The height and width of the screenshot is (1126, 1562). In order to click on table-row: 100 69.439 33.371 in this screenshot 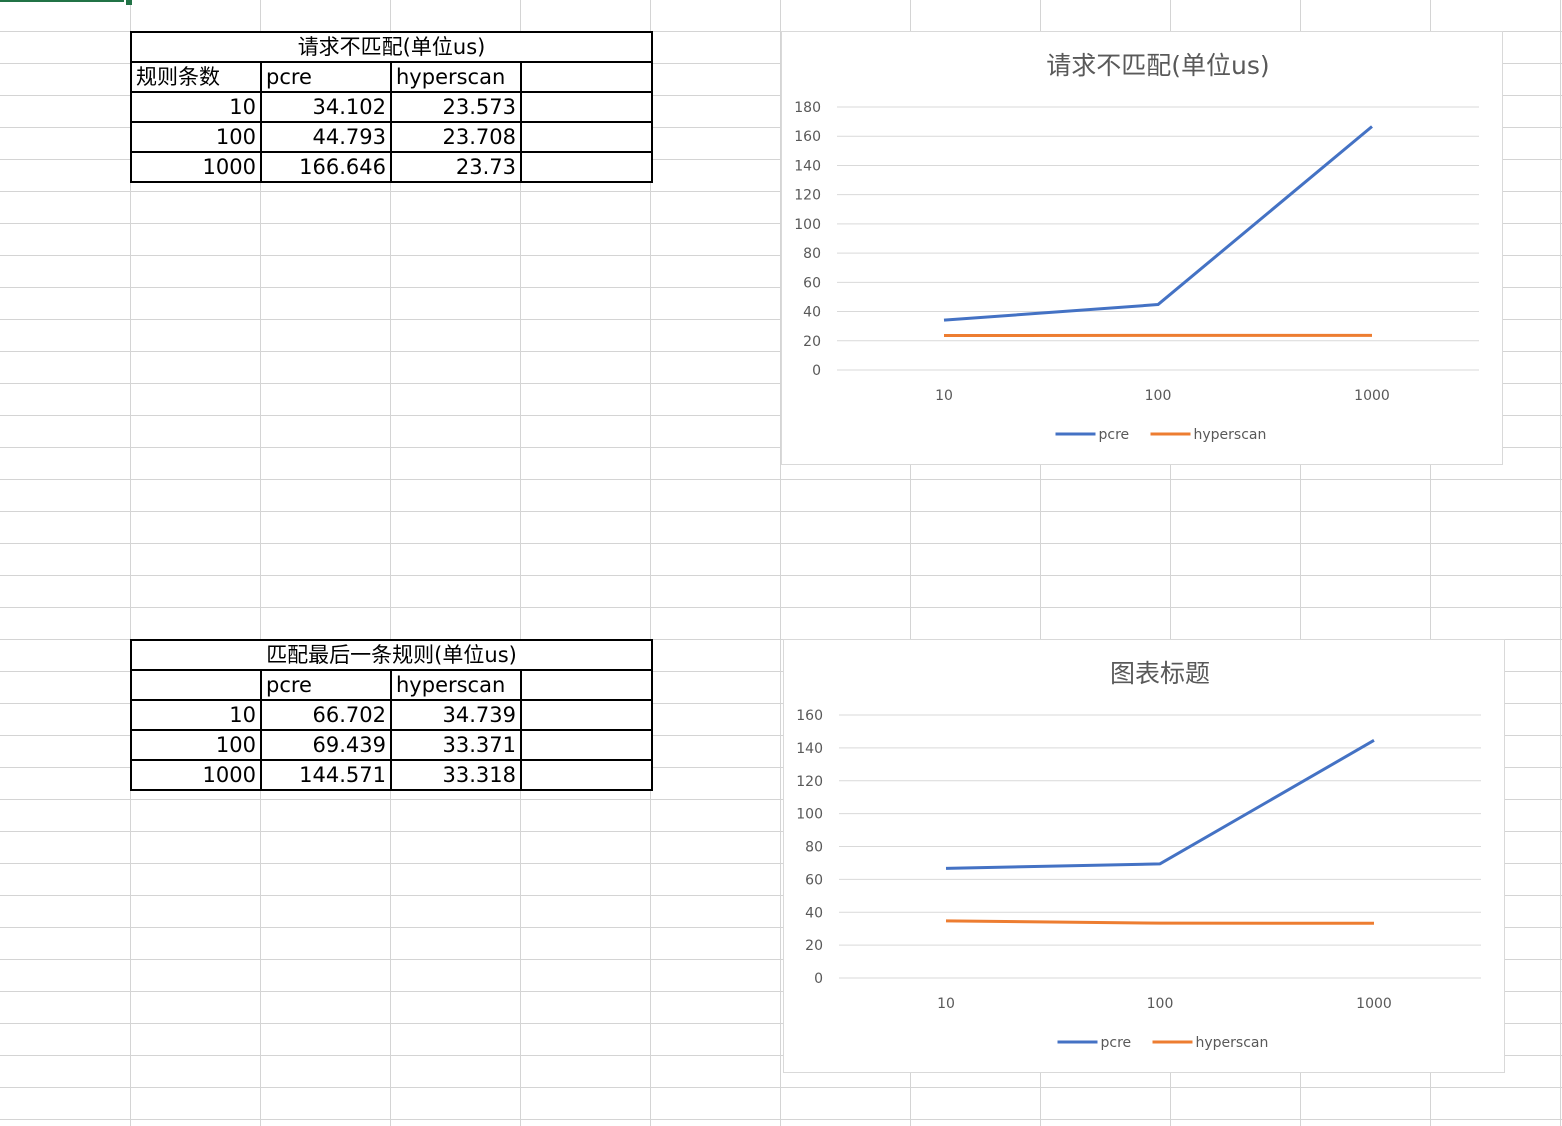, I will do `click(392, 745)`.